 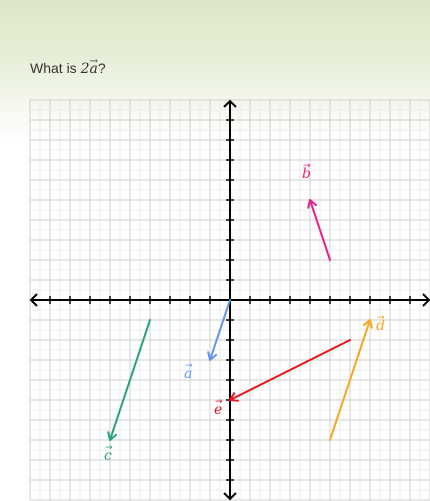 I want to click on question-text: What is 2a →?, so click(x=68, y=67).